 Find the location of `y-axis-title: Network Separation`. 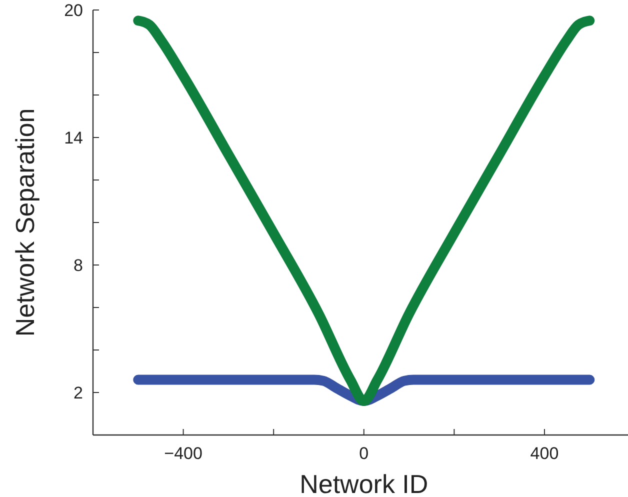

y-axis-title: Network Separation is located at coordinates (25, 222).